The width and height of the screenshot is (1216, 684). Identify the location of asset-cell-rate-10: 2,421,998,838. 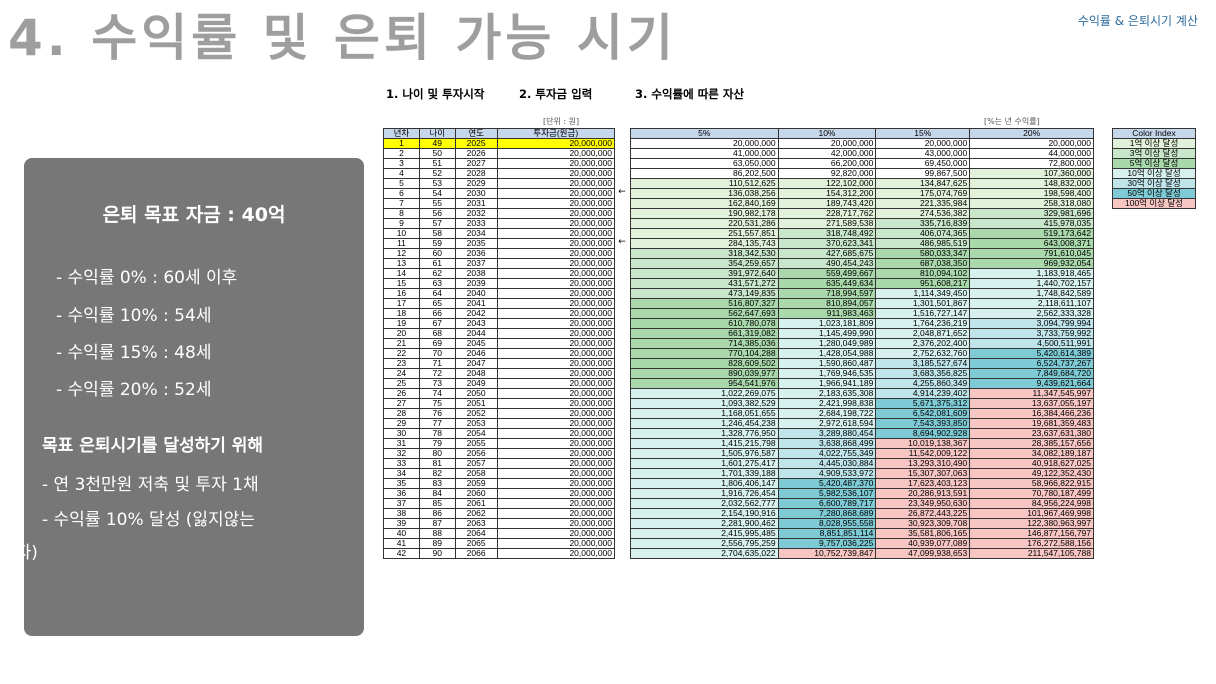
(827, 403).